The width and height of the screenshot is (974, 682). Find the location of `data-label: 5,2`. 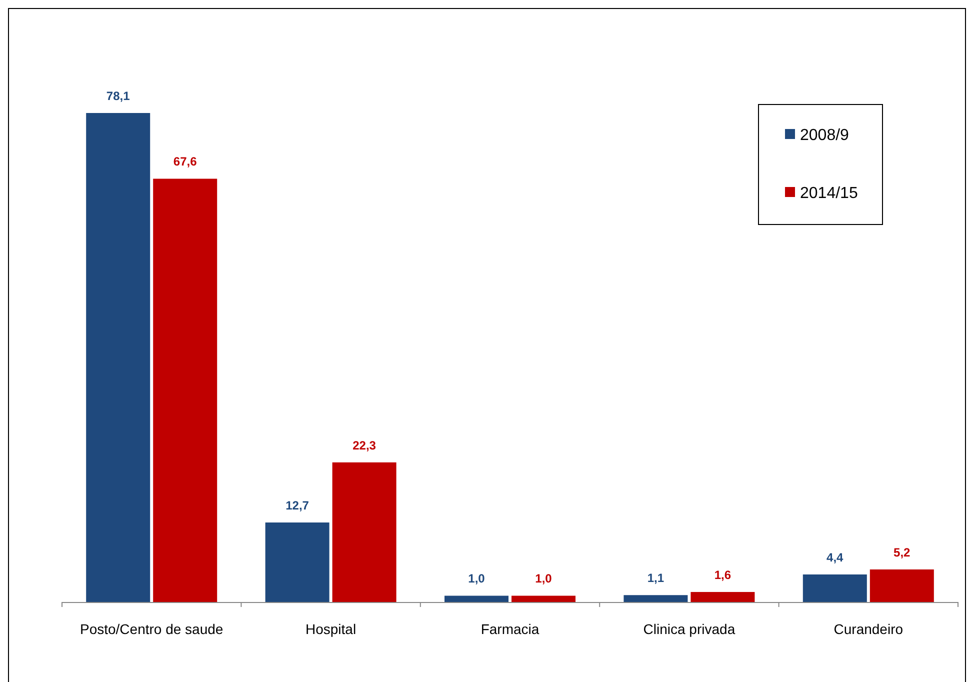

data-label: 5,2 is located at coordinates (902, 552).